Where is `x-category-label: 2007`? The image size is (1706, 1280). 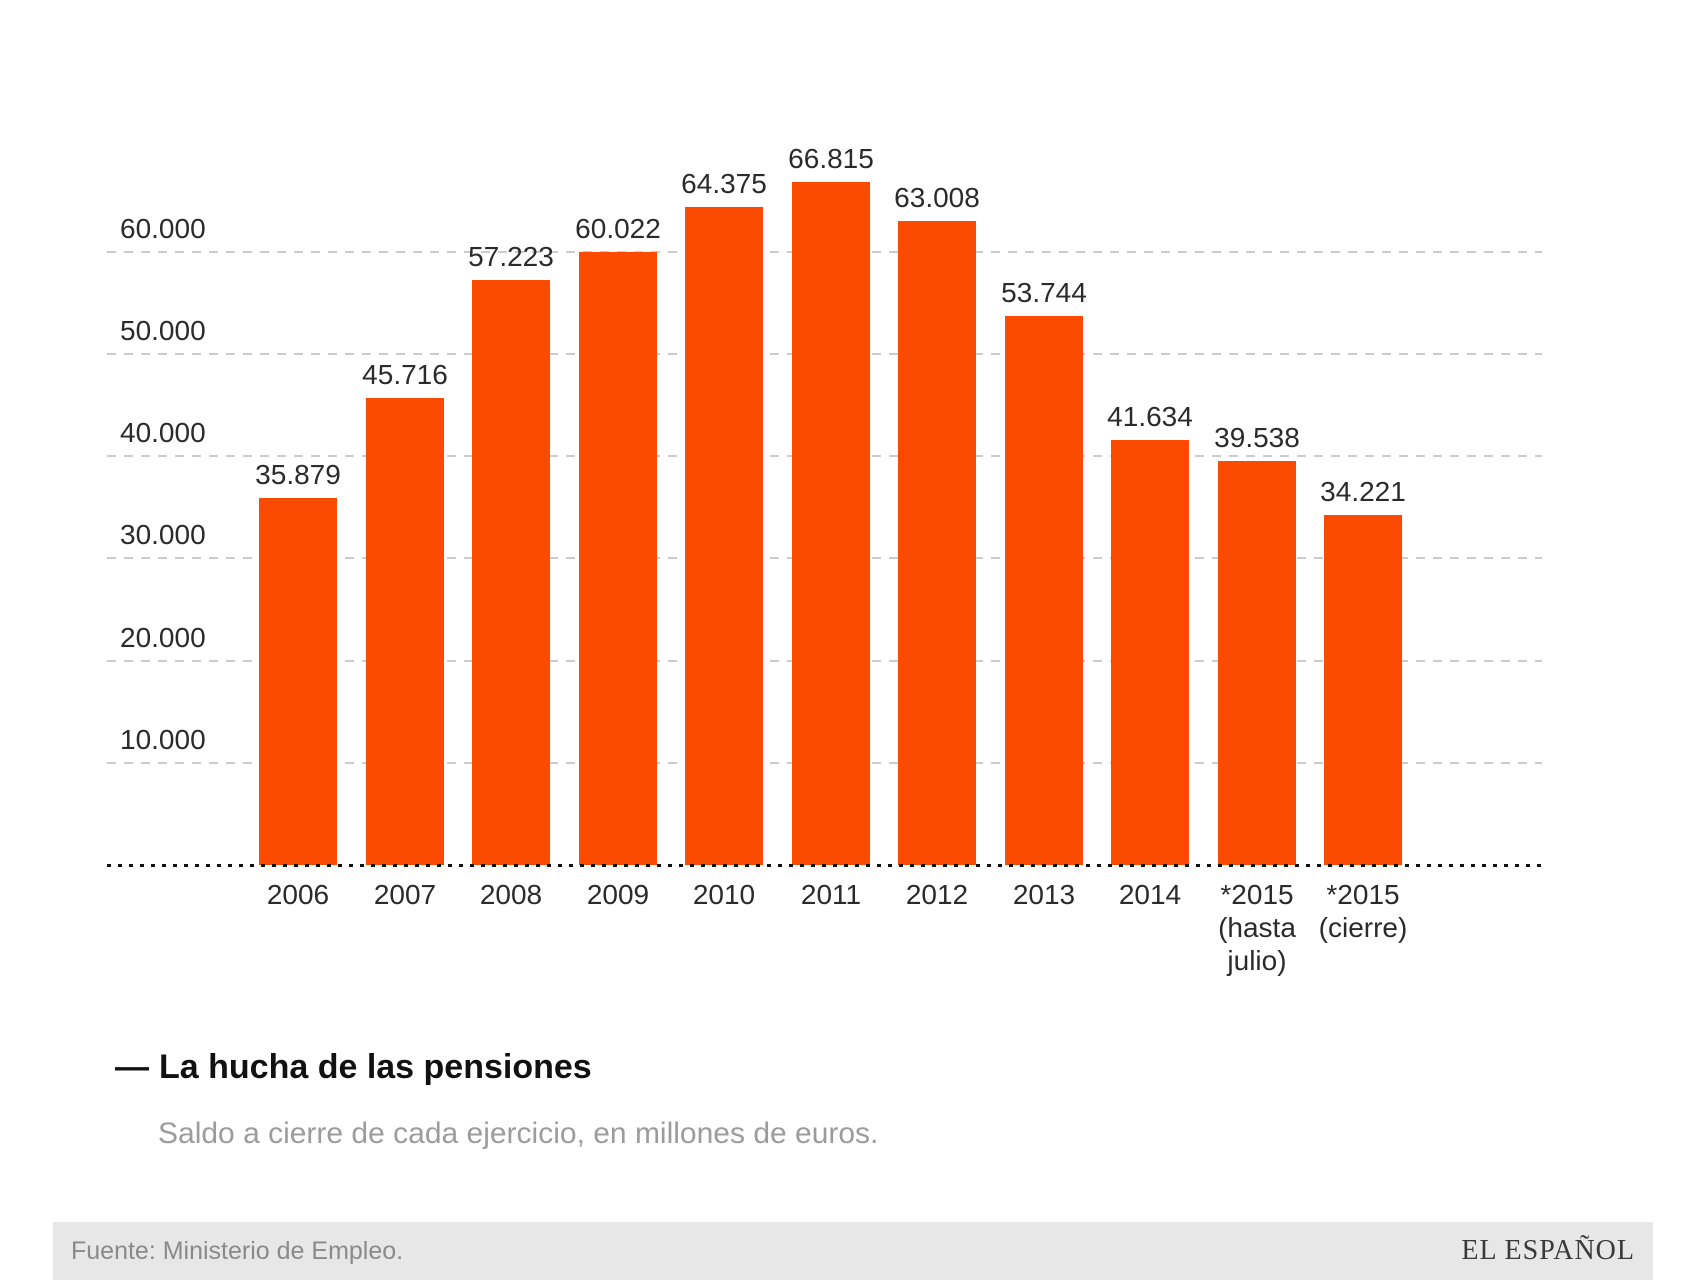
x-category-label: 2007 is located at coordinates (405, 894).